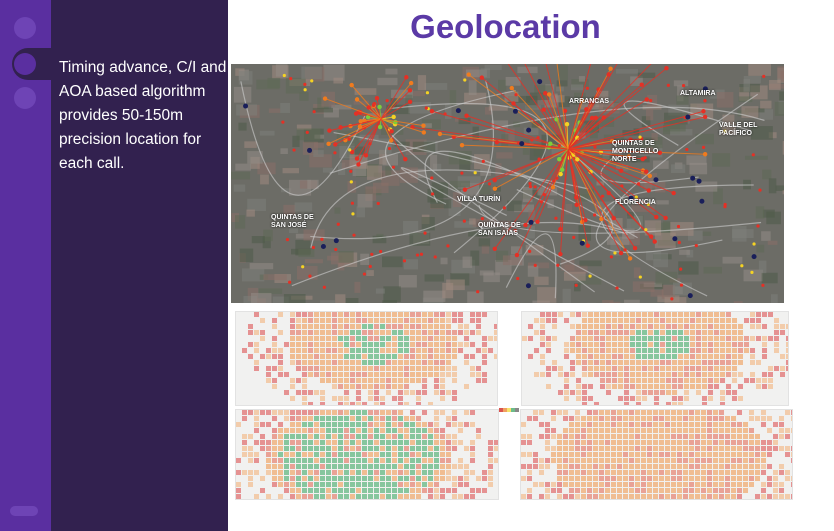 The height and width of the screenshot is (531, 834). Describe the element at coordinates (589, 101) in the screenshot. I see `map-label-arrancas: ARRANCAS` at that location.